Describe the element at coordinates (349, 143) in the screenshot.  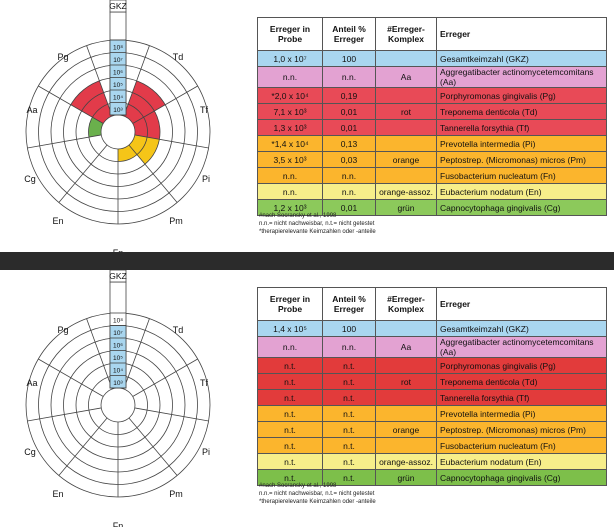
I see `cell-share: 0,13` at that location.